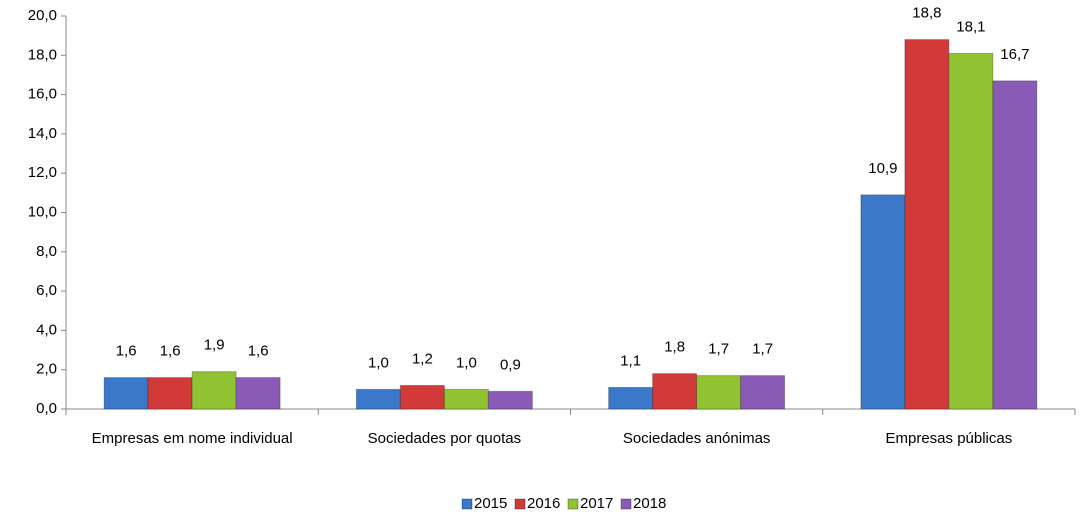 This screenshot has height=515, width=1081. What do you see at coordinates (596, 503) in the screenshot?
I see `legend-label: 2017` at bounding box center [596, 503].